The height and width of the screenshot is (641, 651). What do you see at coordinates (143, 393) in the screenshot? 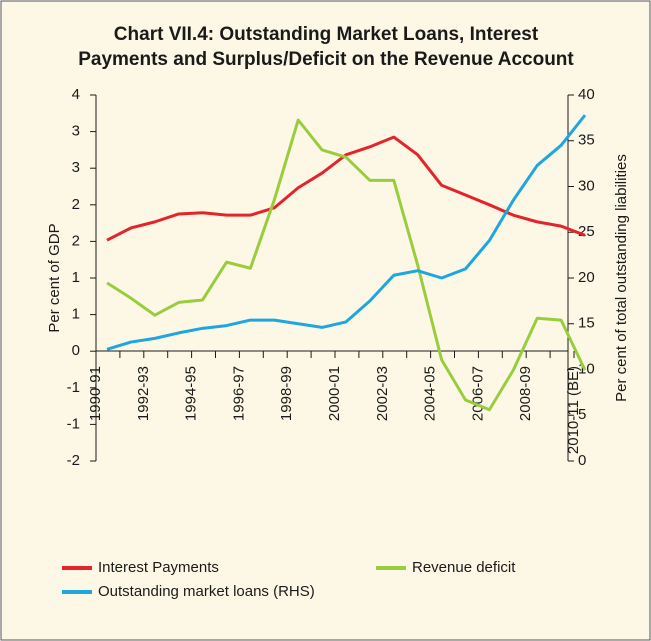
I see `x-tick-label: 1992-93` at bounding box center [143, 393].